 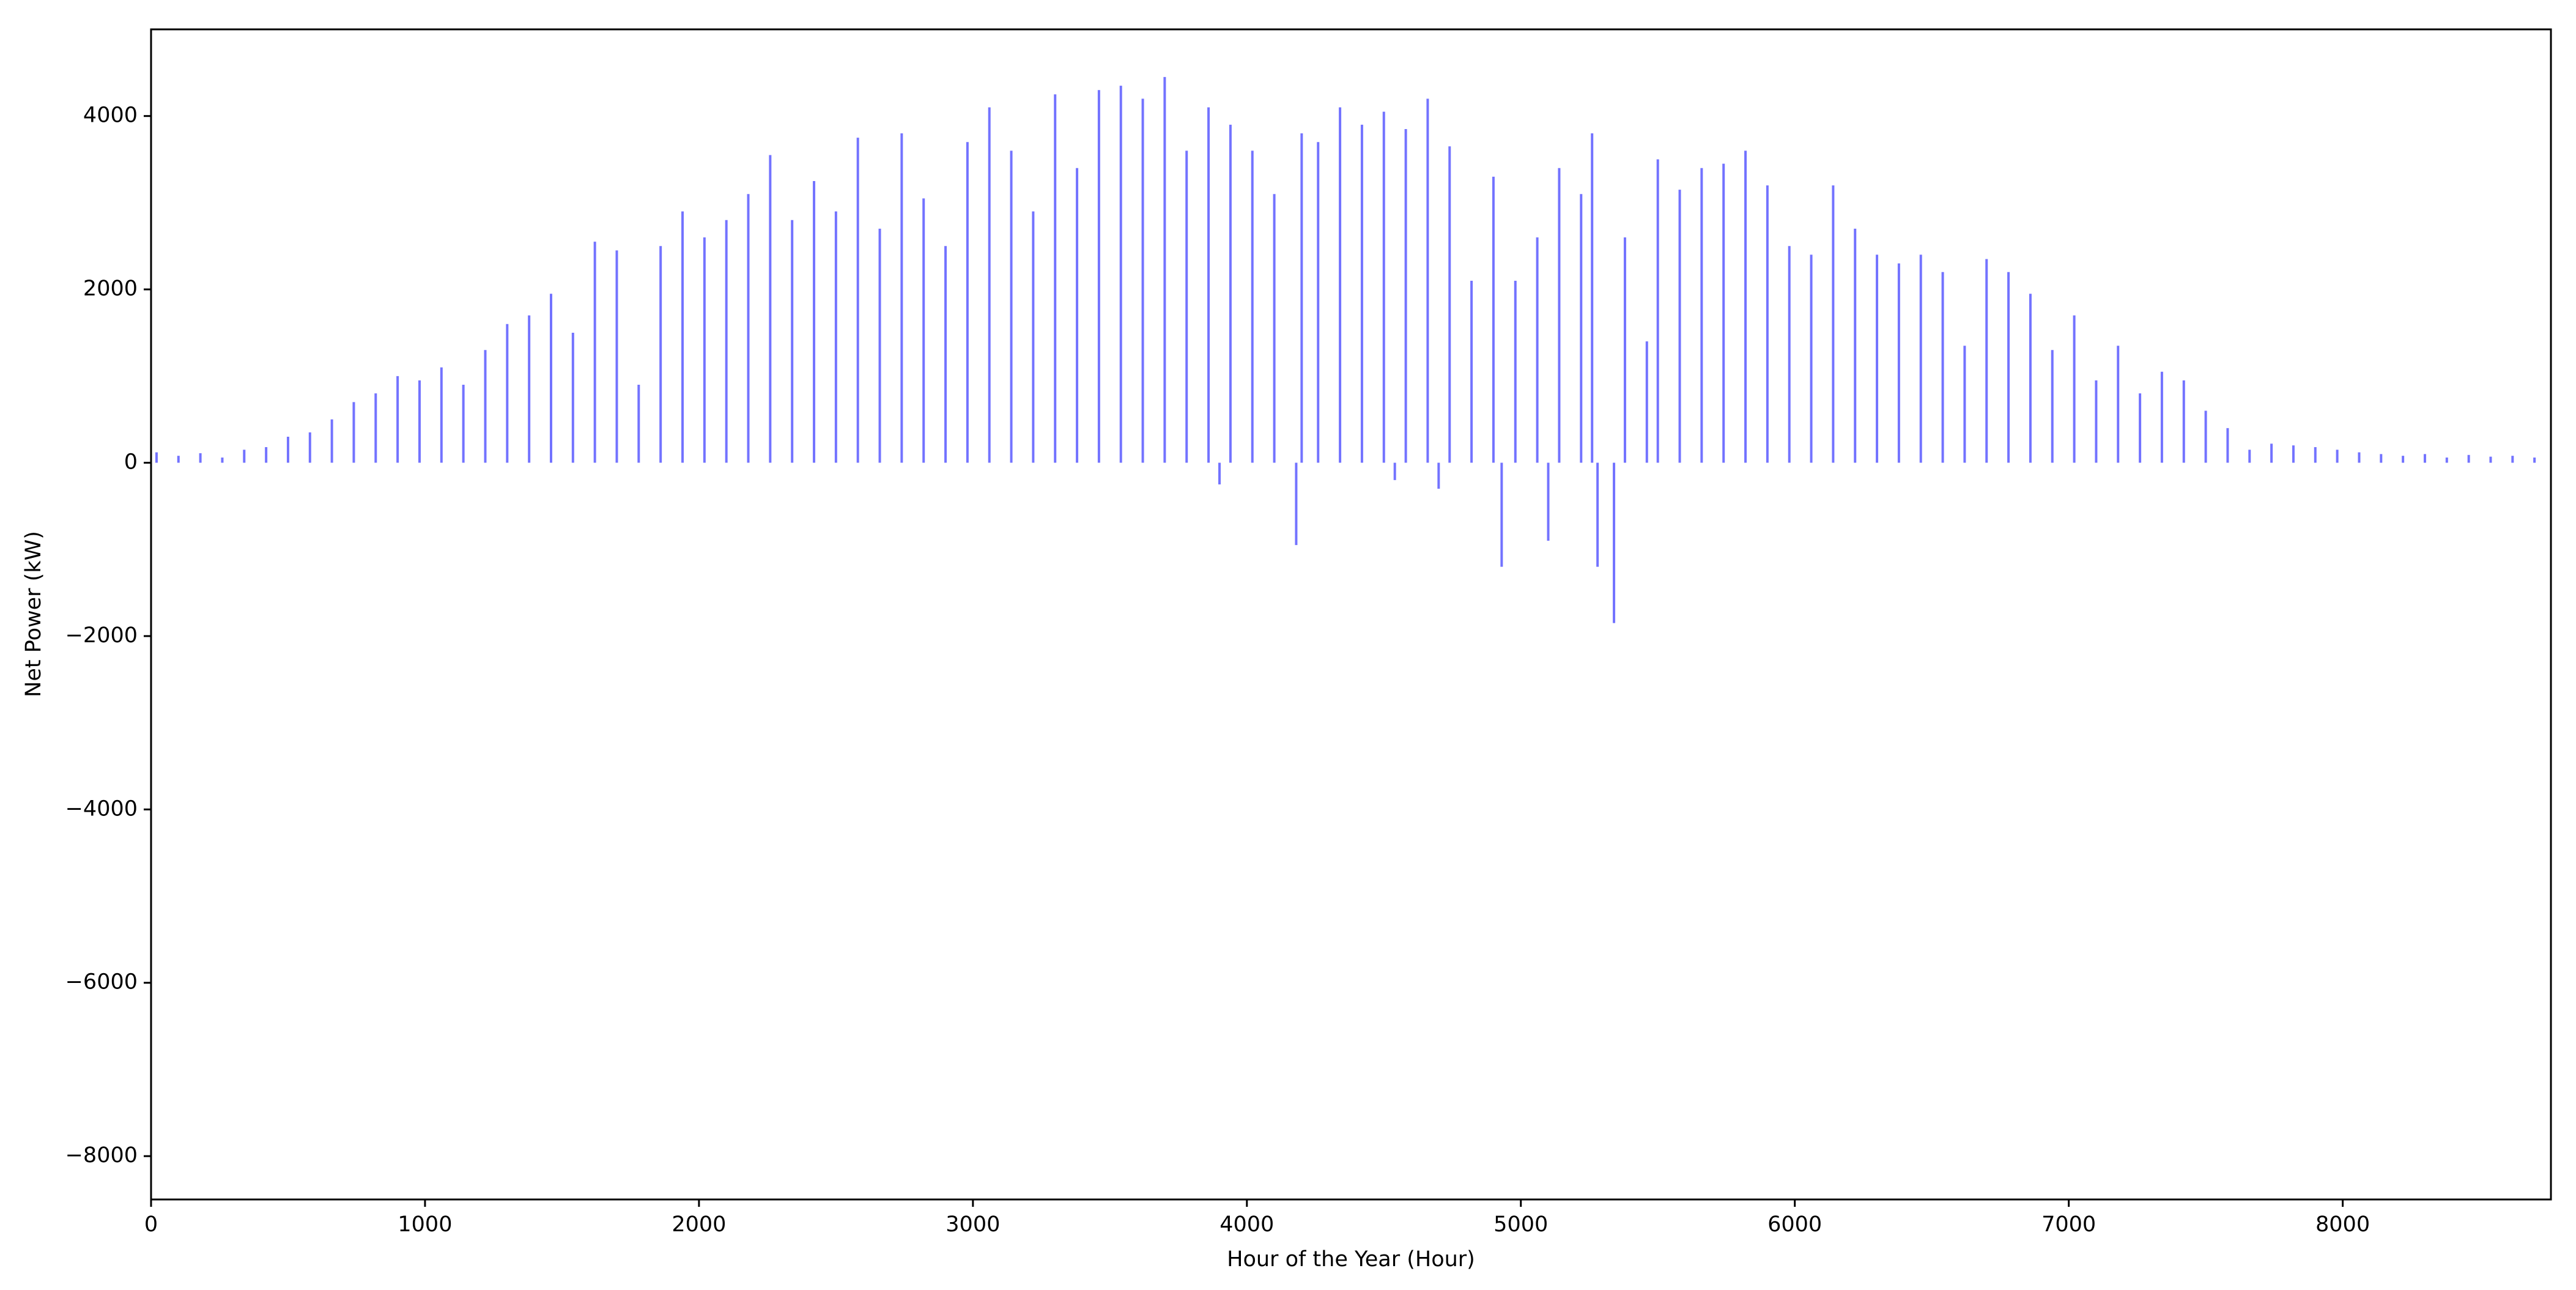 I want to click on y-tick-label: −4000, so click(x=101, y=808).